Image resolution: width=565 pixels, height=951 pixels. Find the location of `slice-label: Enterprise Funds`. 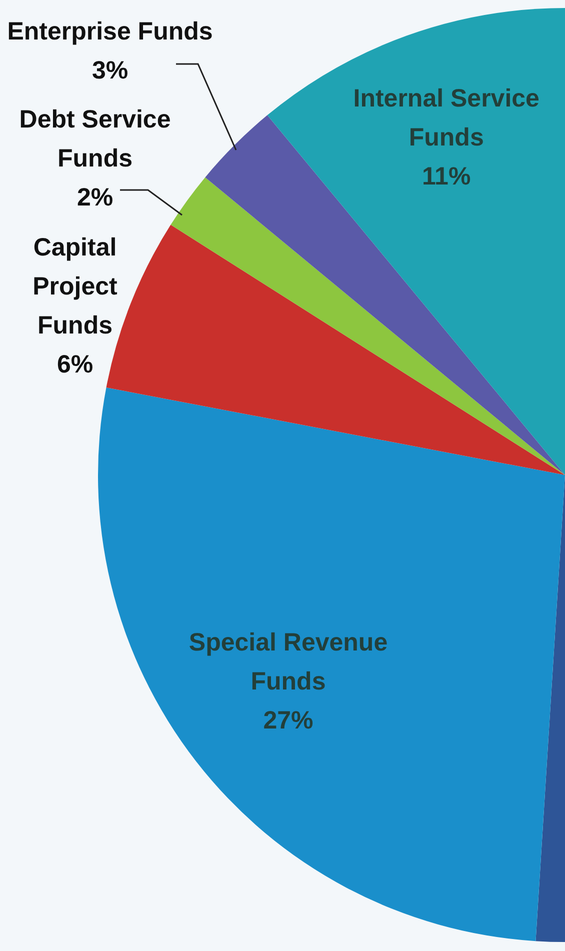

slice-label: Enterprise Funds is located at coordinates (110, 31).